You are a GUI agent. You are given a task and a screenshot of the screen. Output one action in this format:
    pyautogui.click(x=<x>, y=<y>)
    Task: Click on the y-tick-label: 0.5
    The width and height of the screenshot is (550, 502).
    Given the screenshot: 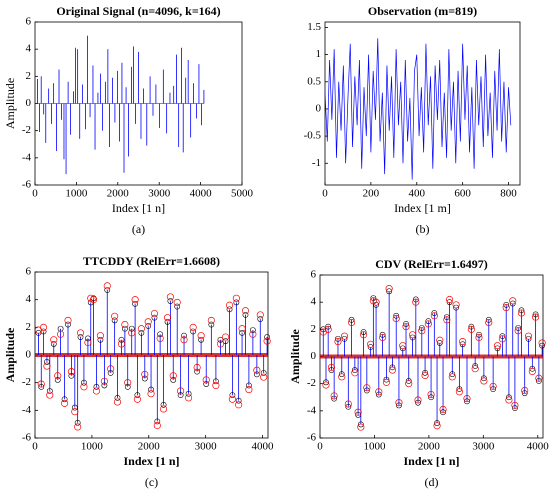 What is the action you would take?
    pyautogui.click(x=314, y=81)
    